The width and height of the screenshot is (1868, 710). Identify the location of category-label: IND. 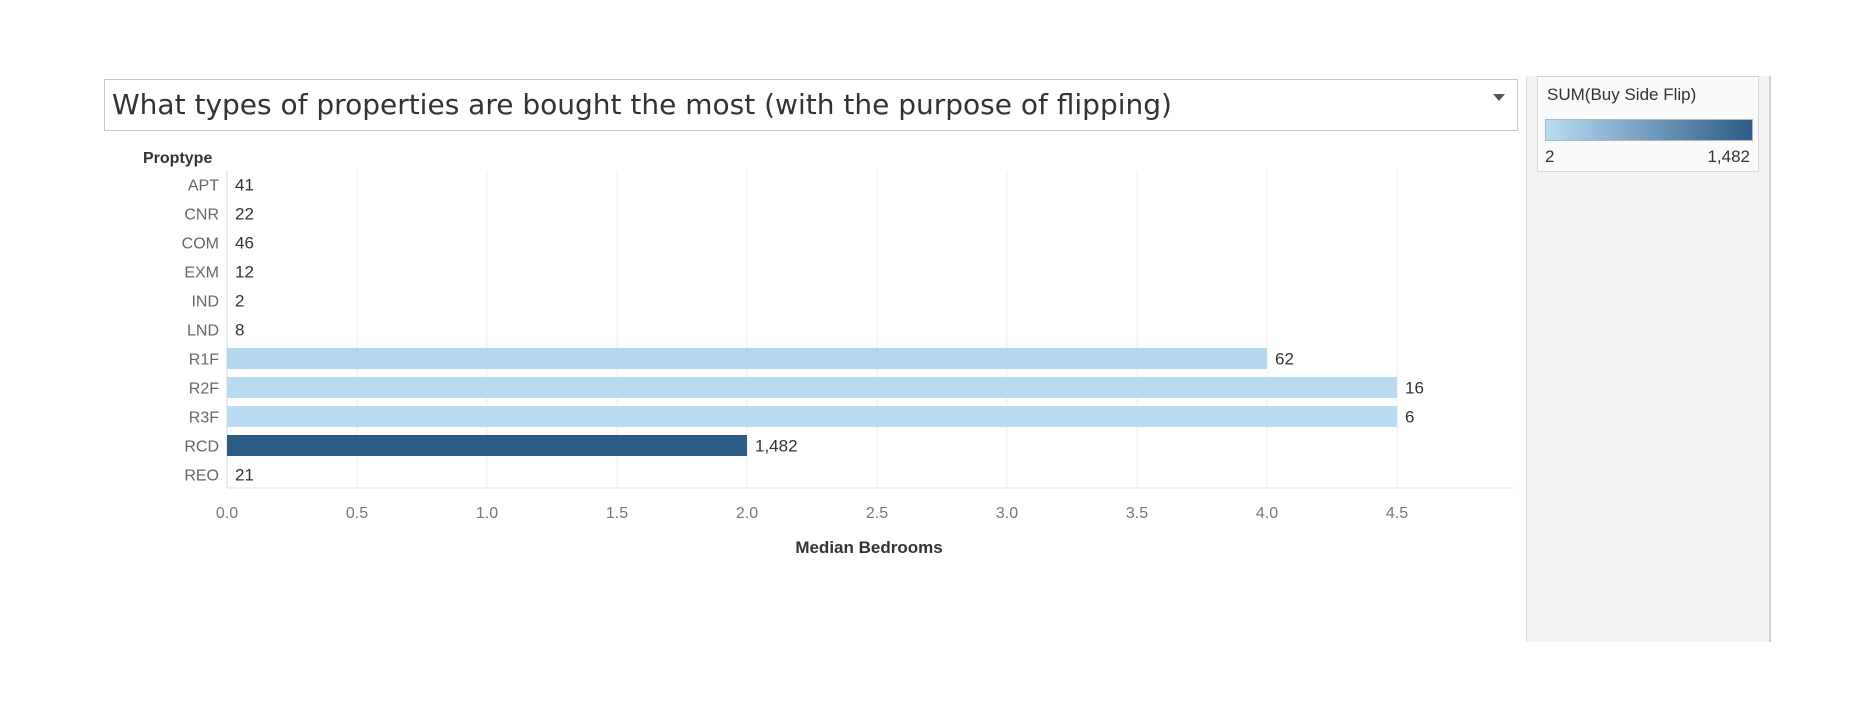
(205, 302).